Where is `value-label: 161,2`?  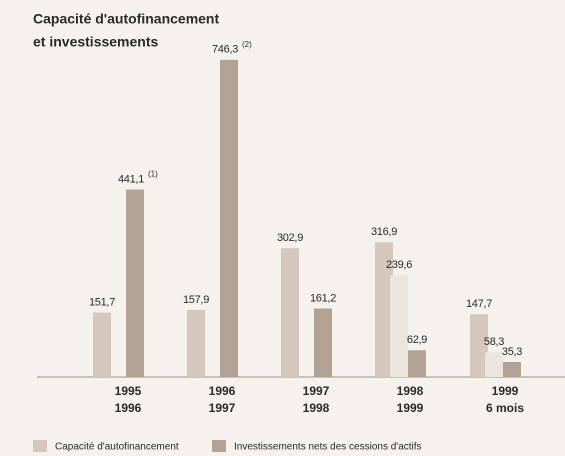 value-label: 161,2 is located at coordinates (323, 298).